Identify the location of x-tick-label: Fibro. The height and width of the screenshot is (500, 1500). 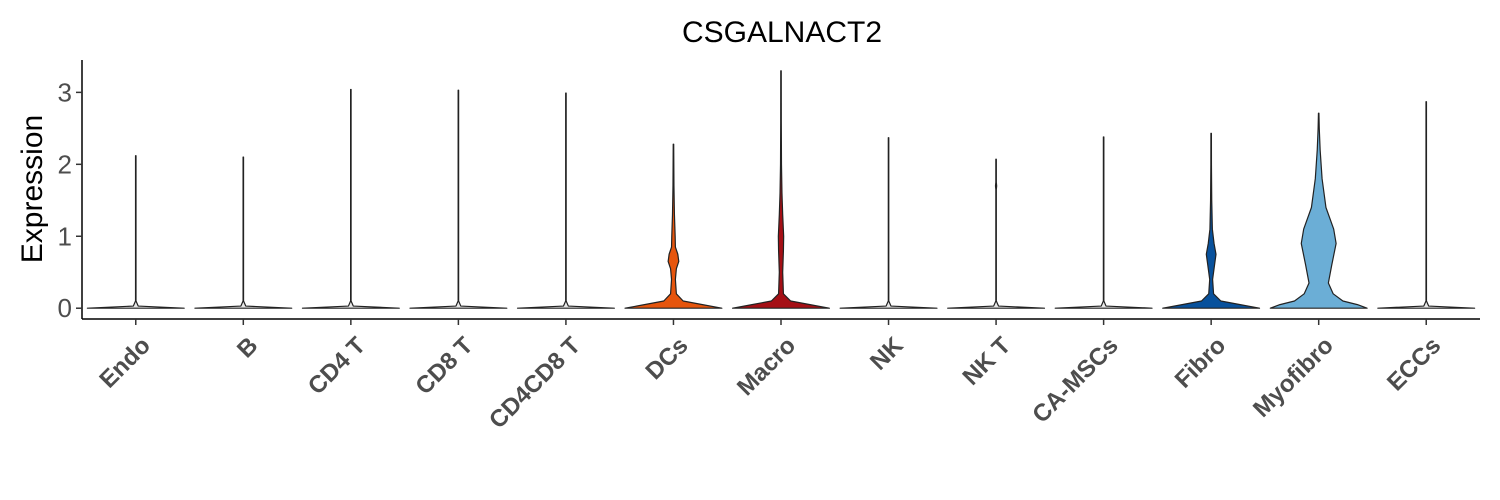
(1201, 363).